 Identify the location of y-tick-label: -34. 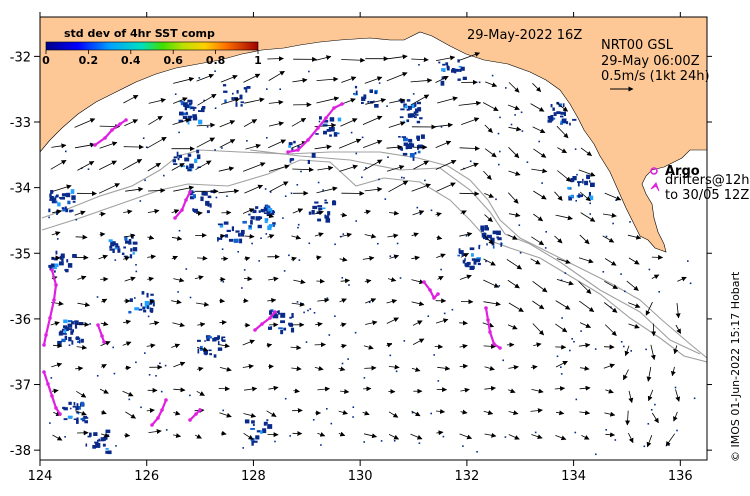
(20, 189).